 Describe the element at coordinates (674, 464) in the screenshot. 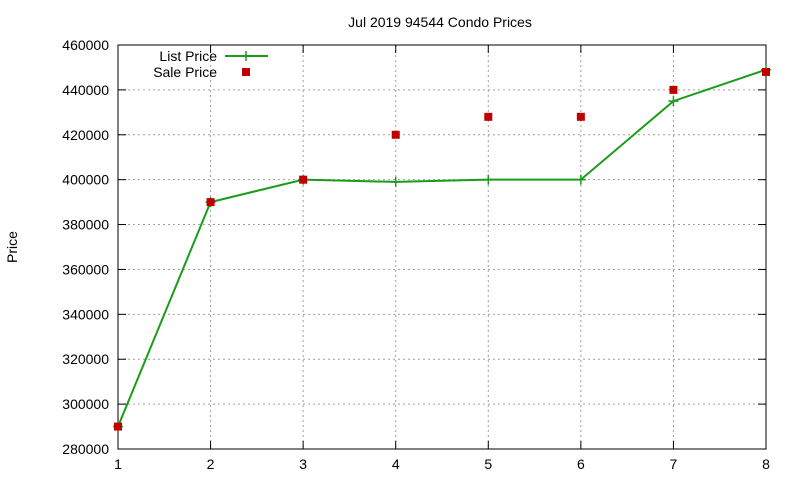

I see `x-tick-label: 7` at that location.